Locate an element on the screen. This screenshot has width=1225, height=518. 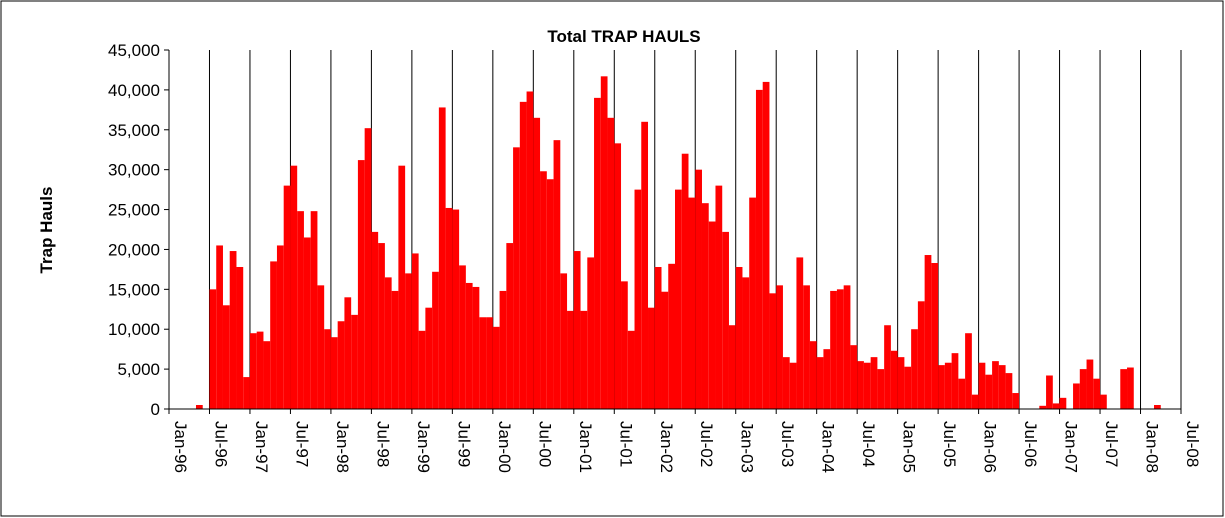
y-tick-label: 25,000 is located at coordinates (134, 210).